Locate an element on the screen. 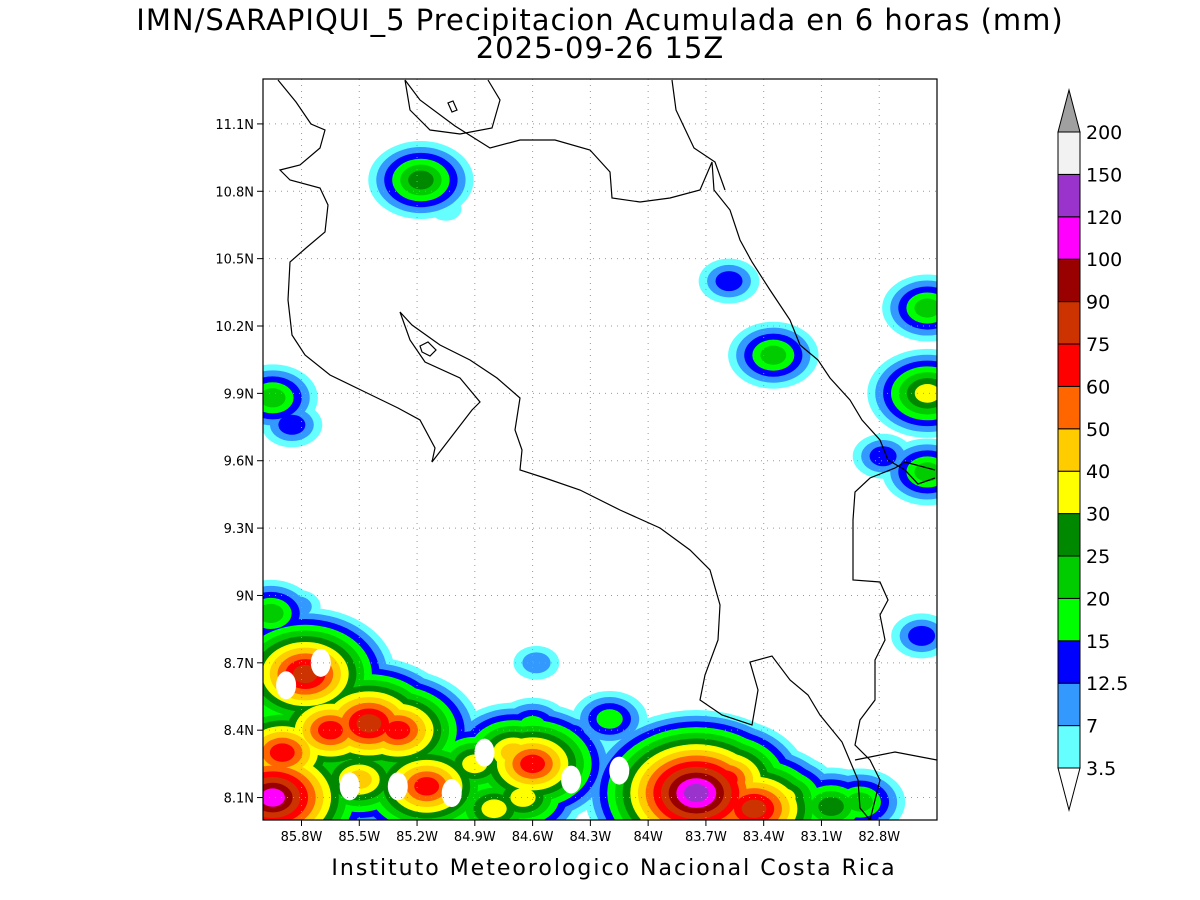 This screenshot has height=900, width=1200. lat-tick-label: 9.6N is located at coordinates (239, 462).